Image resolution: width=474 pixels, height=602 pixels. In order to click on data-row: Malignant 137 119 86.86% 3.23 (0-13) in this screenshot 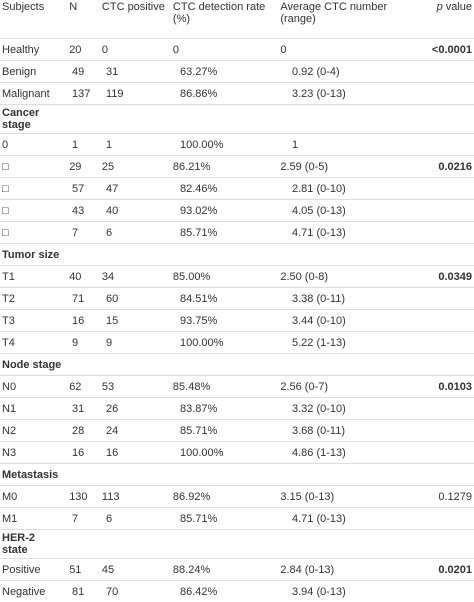, I will do `click(237, 94)`.